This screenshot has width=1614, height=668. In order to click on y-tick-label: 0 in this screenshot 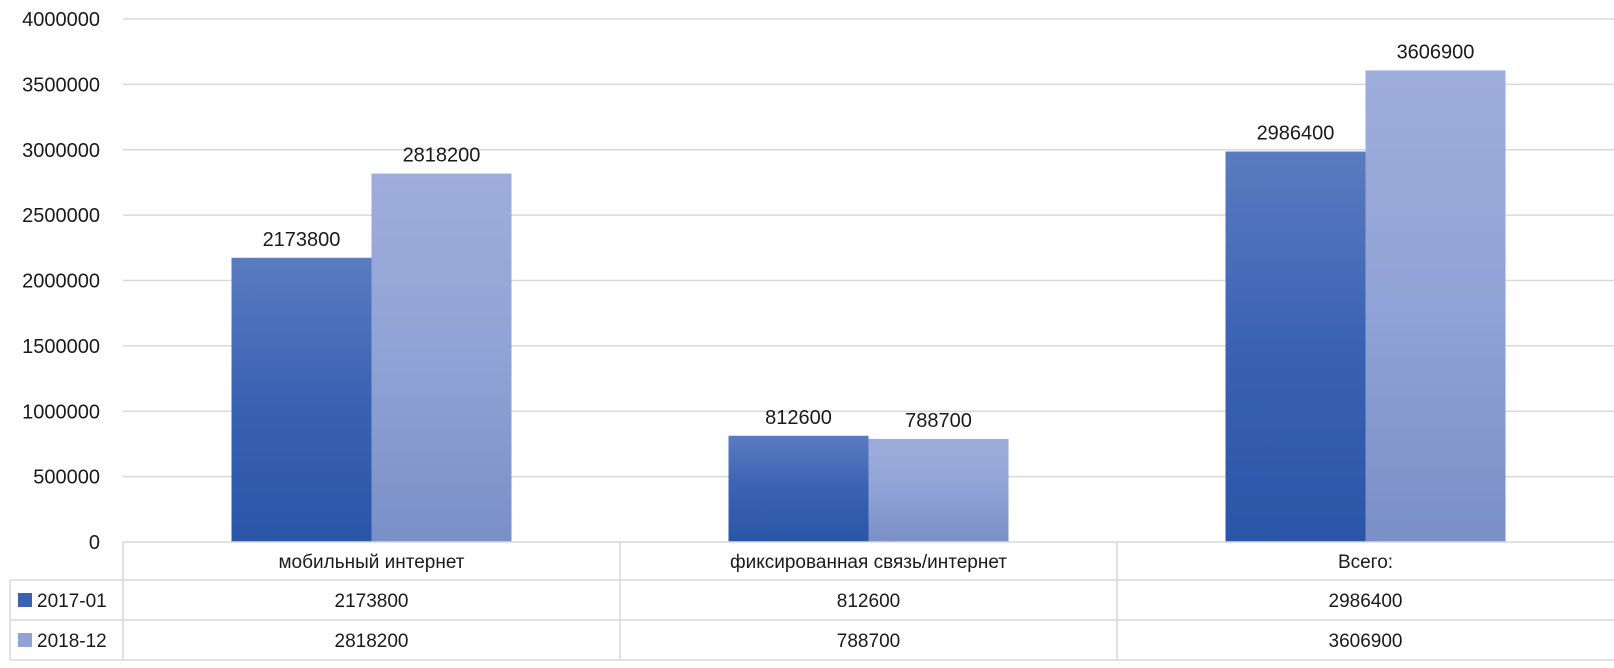, I will do `click(94, 543)`.